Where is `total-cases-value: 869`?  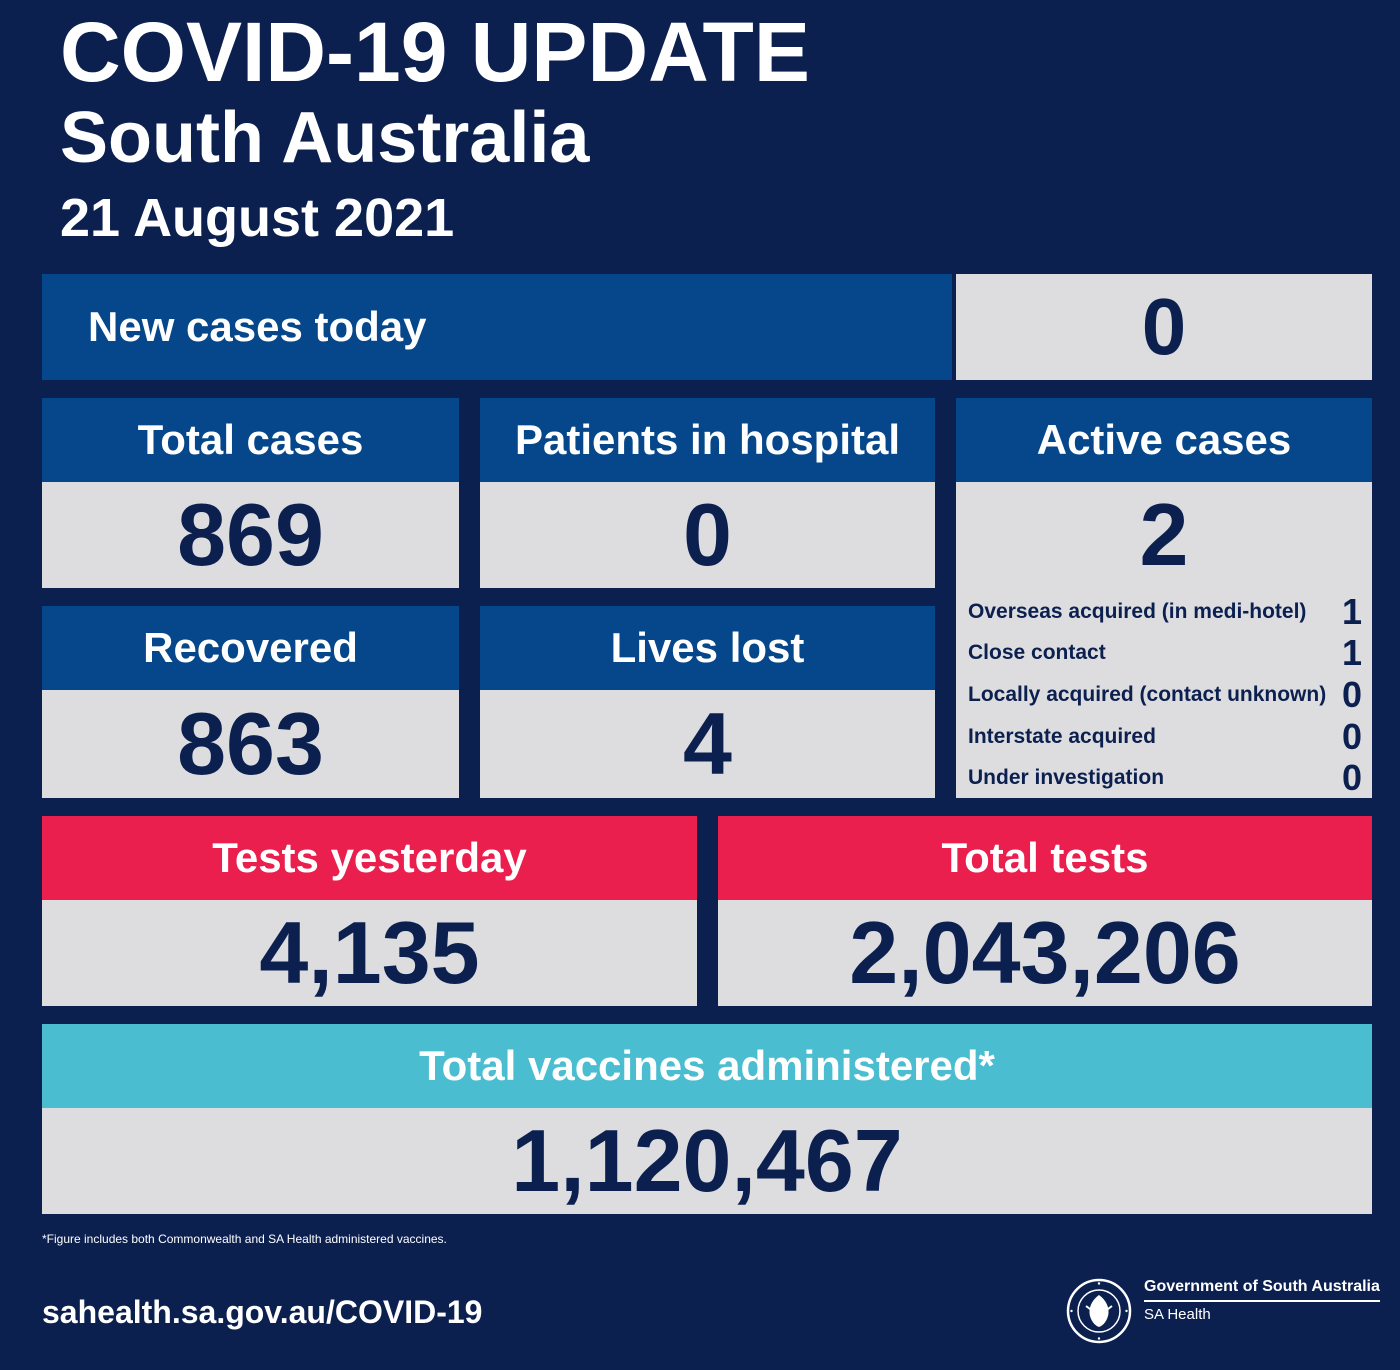
total-cases-value: 869 is located at coordinates (250, 535).